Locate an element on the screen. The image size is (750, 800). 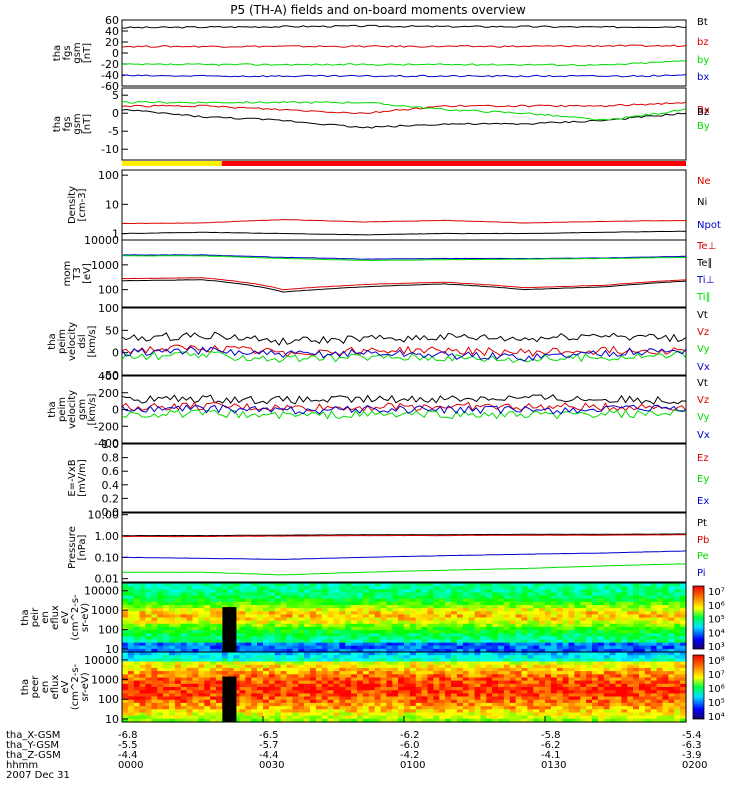
y-axis-label: [nT] is located at coordinates (87, 53).